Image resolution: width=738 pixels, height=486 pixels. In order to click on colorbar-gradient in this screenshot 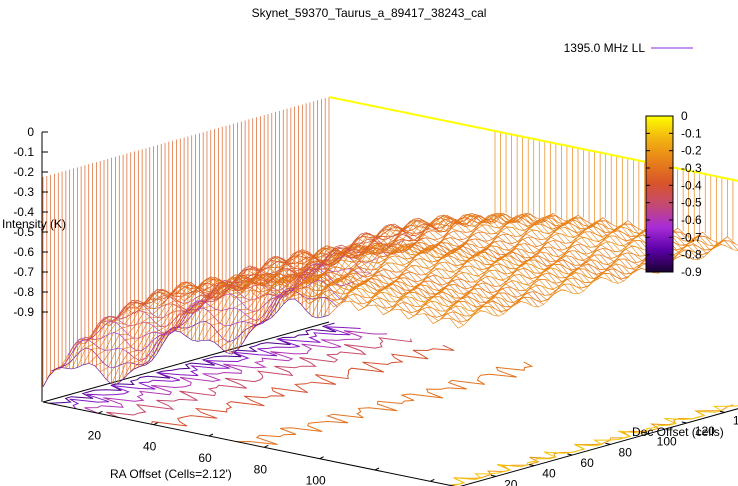, I will do `click(659, 194)`.